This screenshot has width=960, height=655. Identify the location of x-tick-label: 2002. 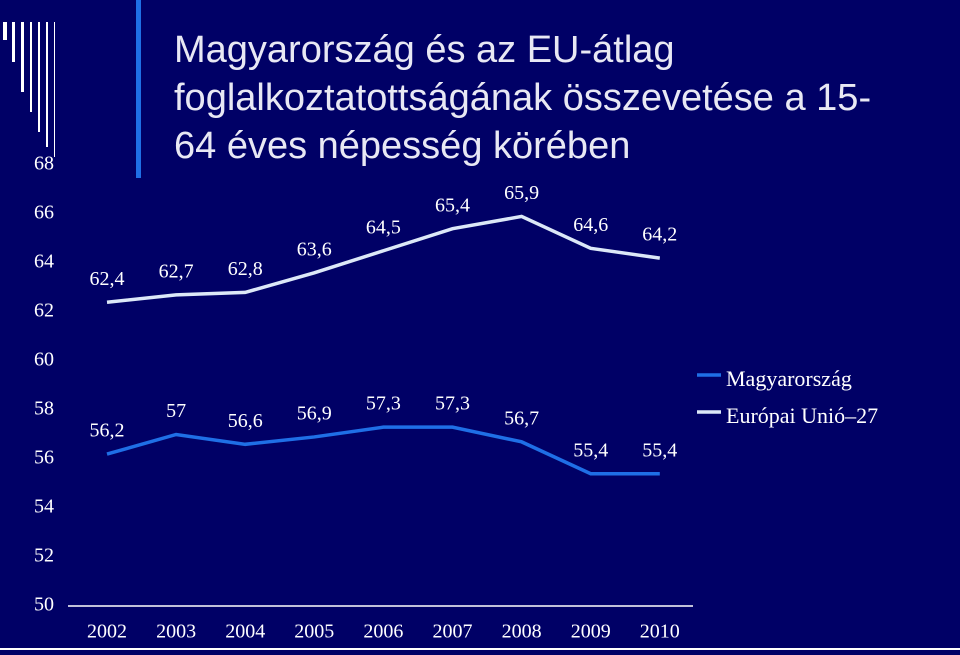
(107, 632).